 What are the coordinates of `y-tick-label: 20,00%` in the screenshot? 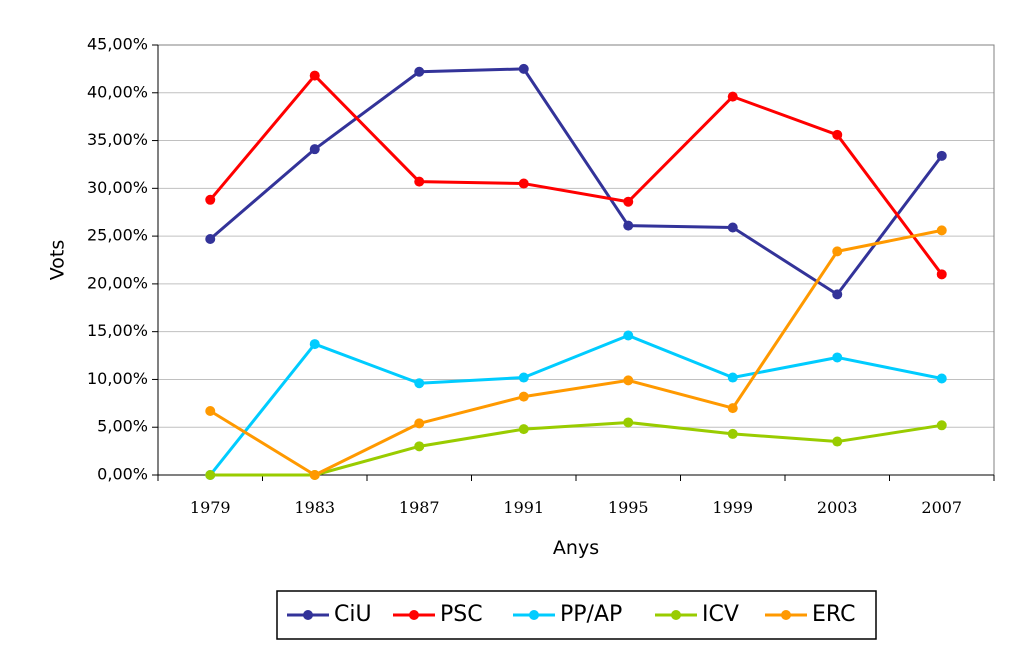 It's located at (117, 282).